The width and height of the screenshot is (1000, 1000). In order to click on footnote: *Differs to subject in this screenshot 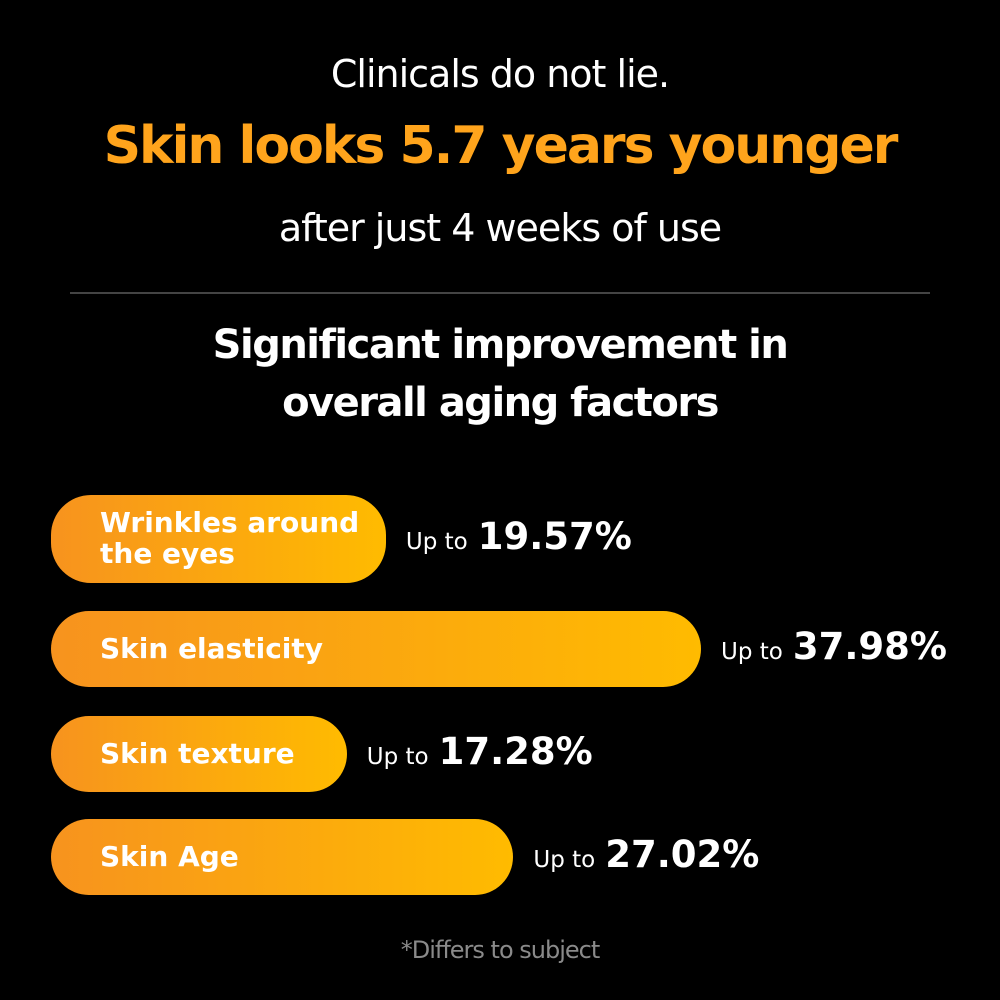, I will do `click(500, 950)`.